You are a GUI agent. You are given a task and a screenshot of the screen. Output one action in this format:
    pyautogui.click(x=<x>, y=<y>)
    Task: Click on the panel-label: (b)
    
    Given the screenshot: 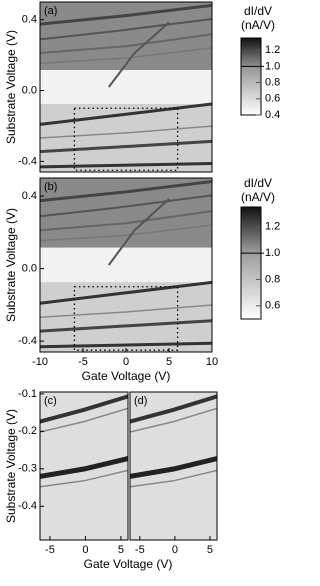 What is the action you would take?
    pyautogui.click(x=50, y=187)
    